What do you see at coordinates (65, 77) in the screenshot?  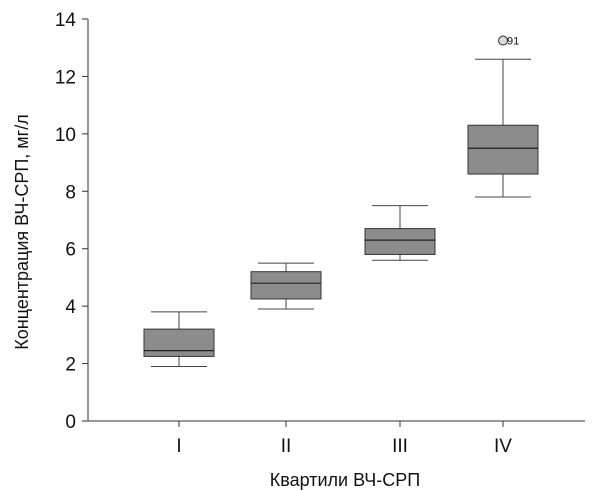 I see `y-tick-label: 12` at bounding box center [65, 77].